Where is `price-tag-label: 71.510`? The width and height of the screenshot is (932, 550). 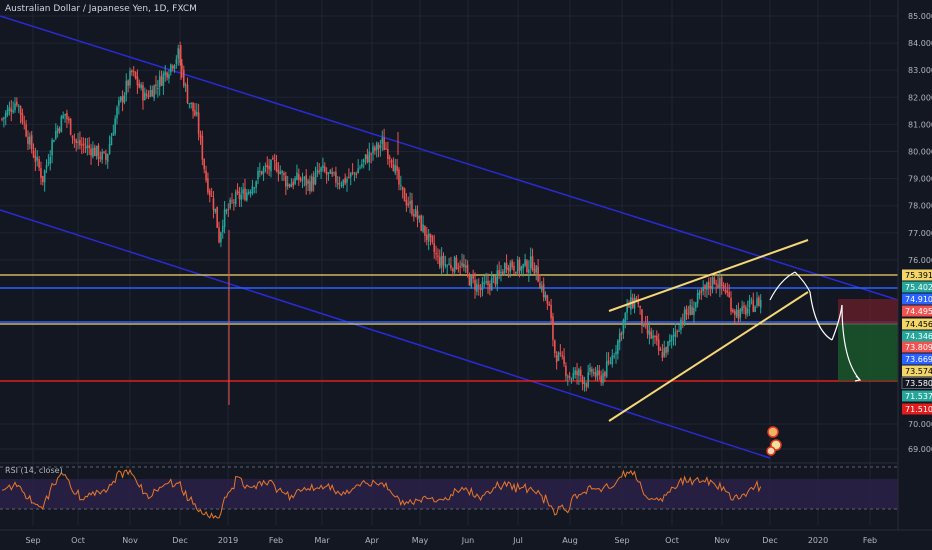
price-tag-label: 71.510 is located at coordinates (918, 409).